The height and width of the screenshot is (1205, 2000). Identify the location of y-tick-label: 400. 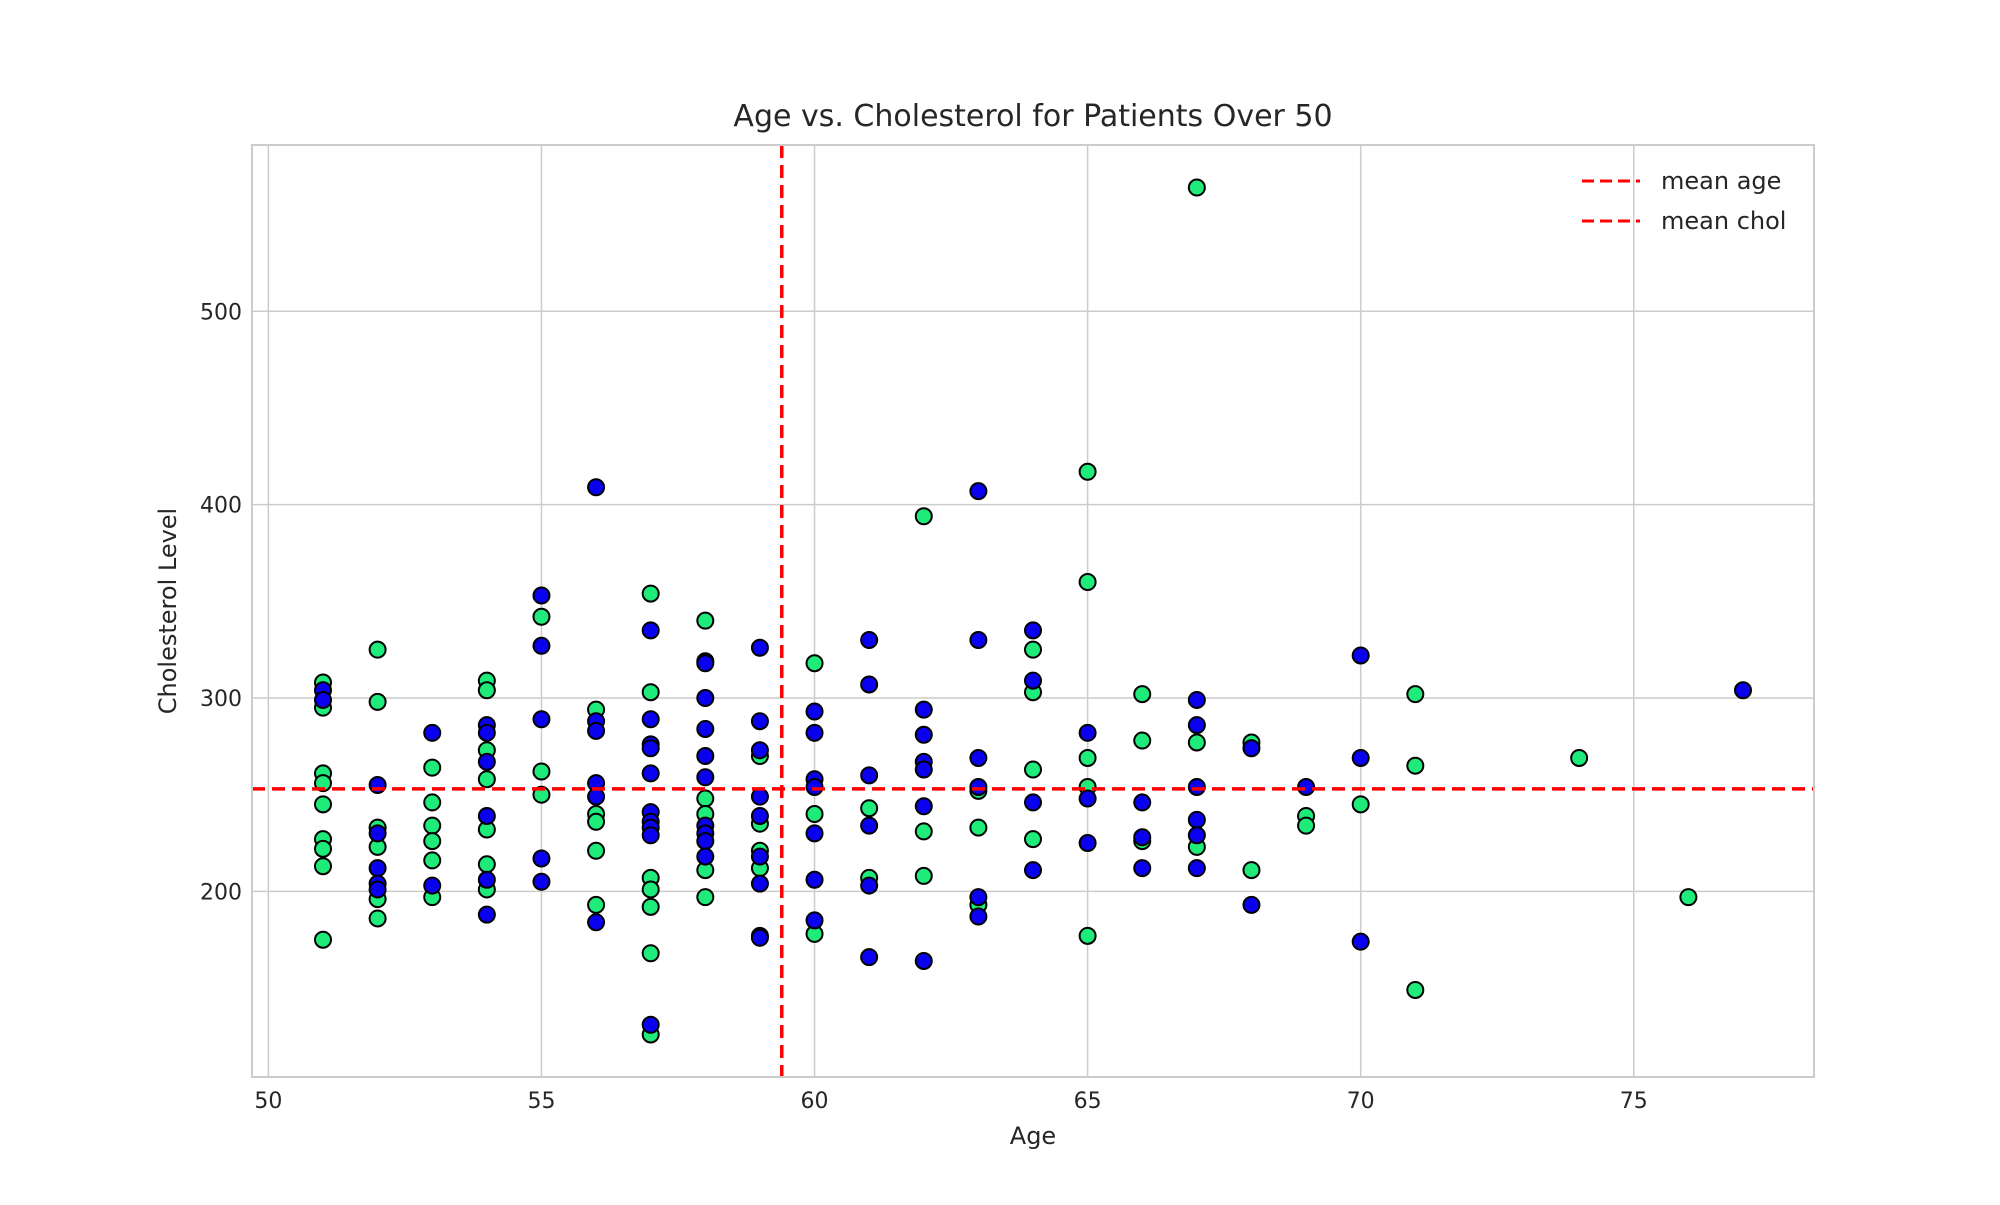
(221, 506).